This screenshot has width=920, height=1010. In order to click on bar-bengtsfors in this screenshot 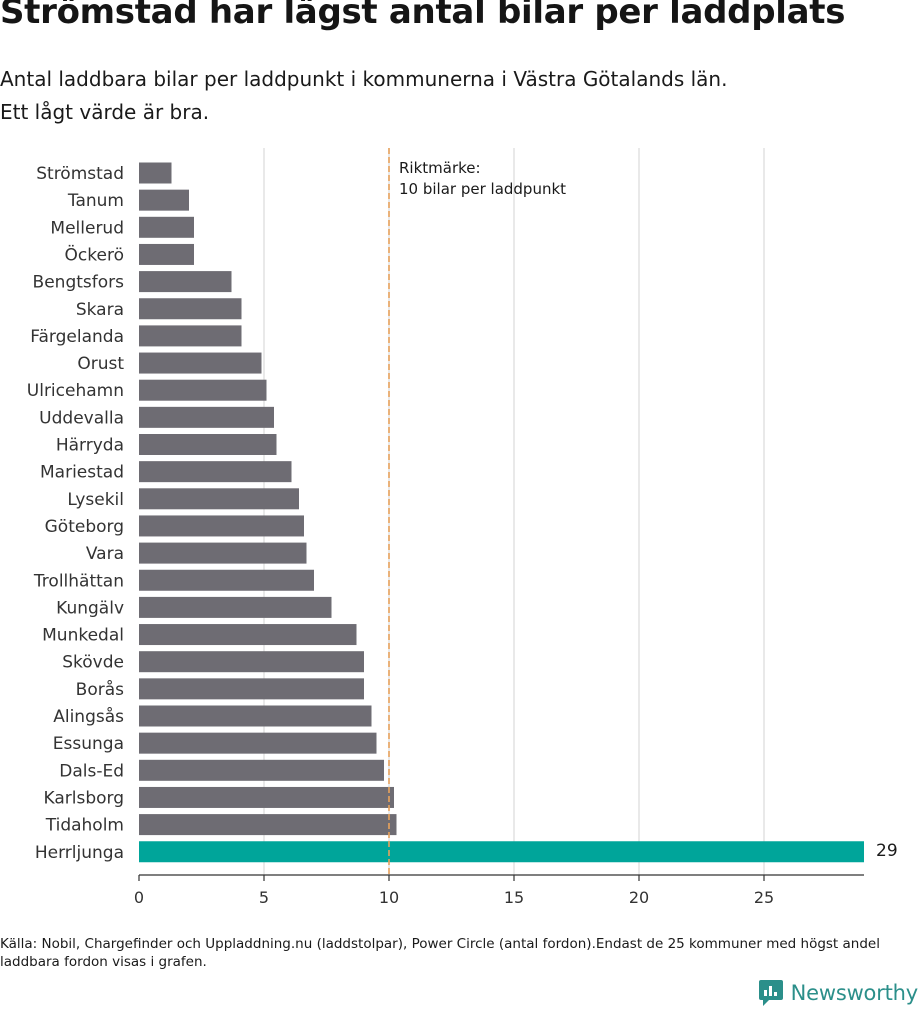, I will do `click(185, 282)`.